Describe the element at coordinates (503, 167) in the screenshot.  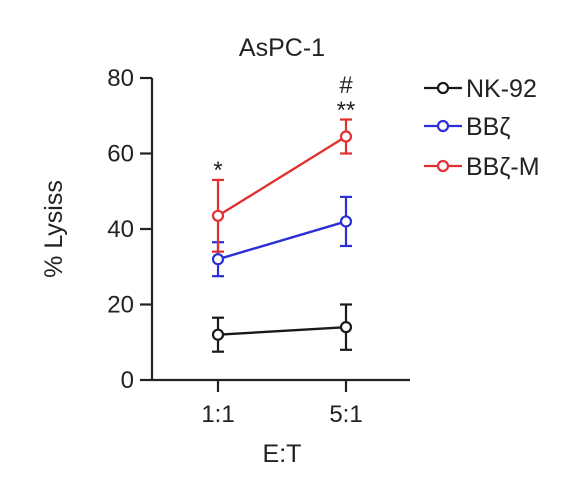
I see `legend-label: BBζ-M` at that location.